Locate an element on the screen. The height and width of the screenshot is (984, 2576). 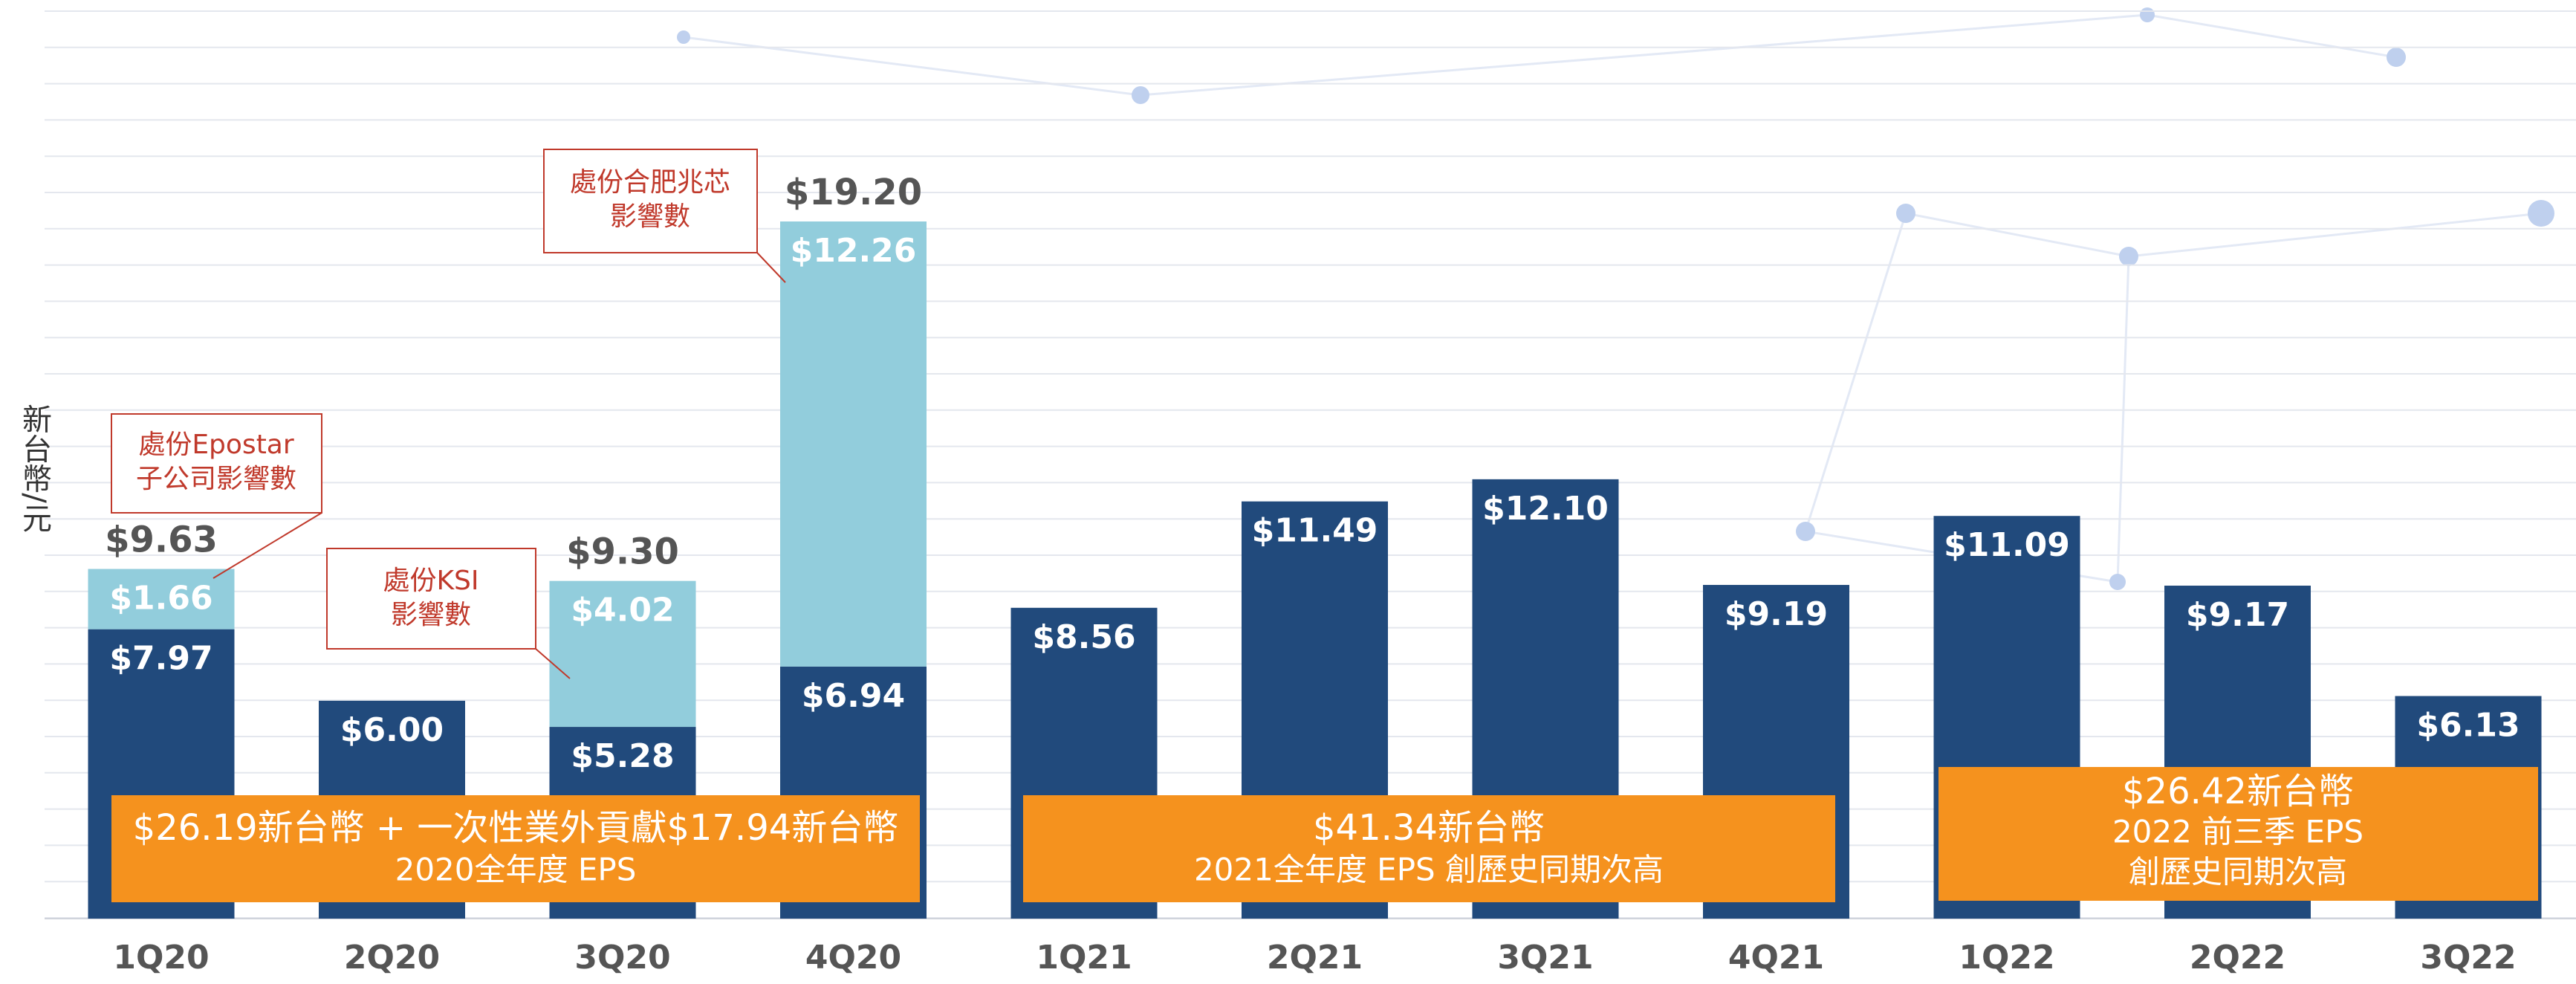
summary-text: 2020全年度 EPS is located at coordinates (516, 870).